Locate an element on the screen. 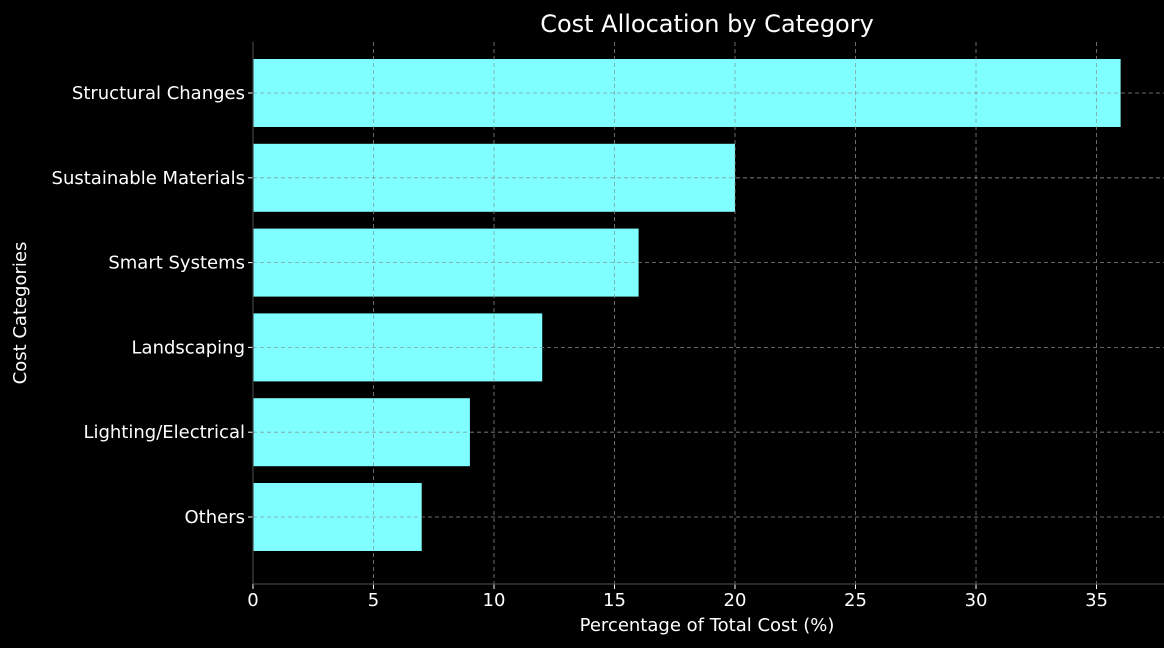 This screenshot has height=648, width=1164. y-tick-label: Sustainable Materials is located at coordinates (148, 178).